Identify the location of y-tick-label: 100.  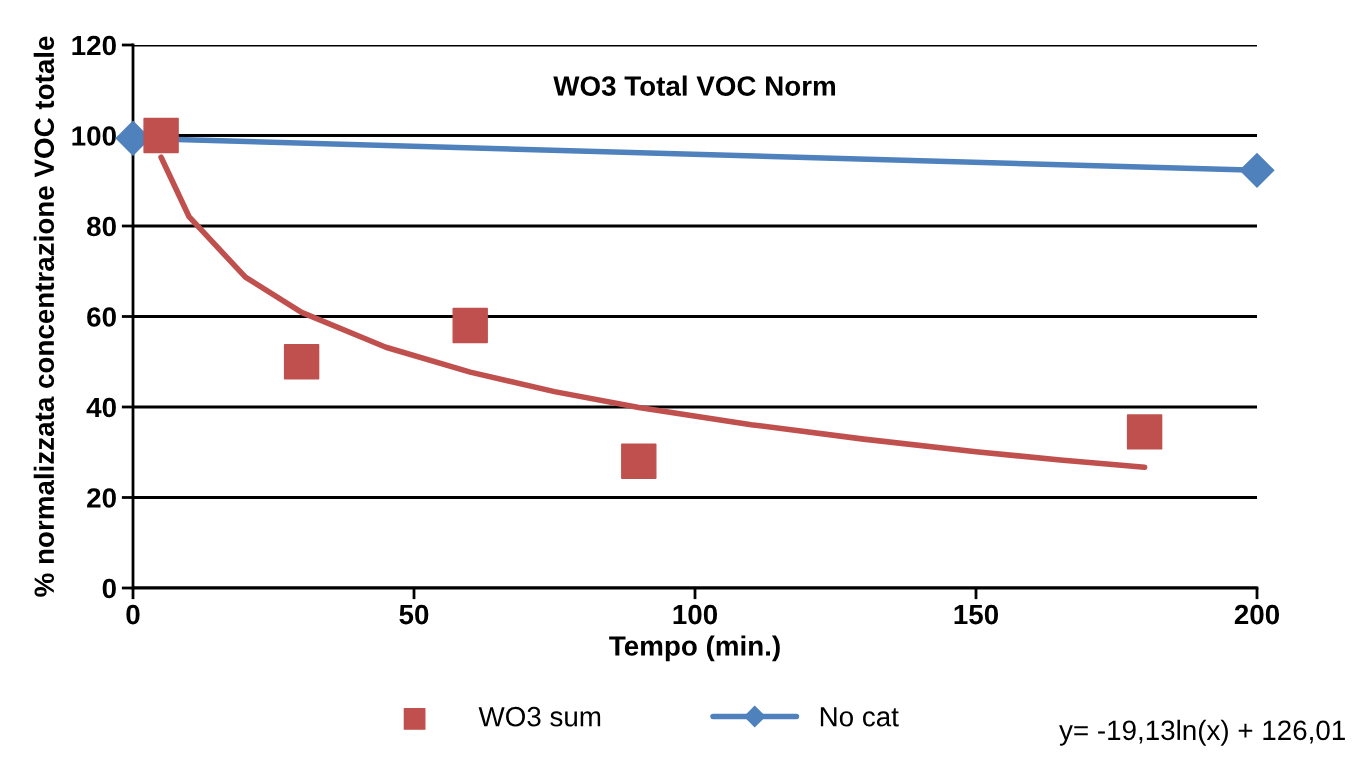
(94, 136).